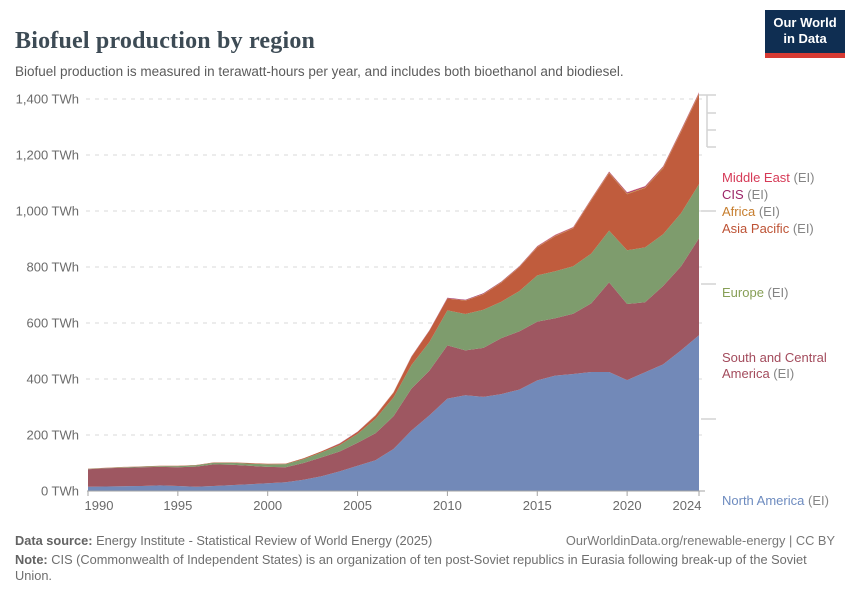 This screenshot has width=850, height=600. What do you see at coordinates (165, 41) in the screenshot?
I see `page-title: Biofuel production by region` at bounding box center [165, 41].